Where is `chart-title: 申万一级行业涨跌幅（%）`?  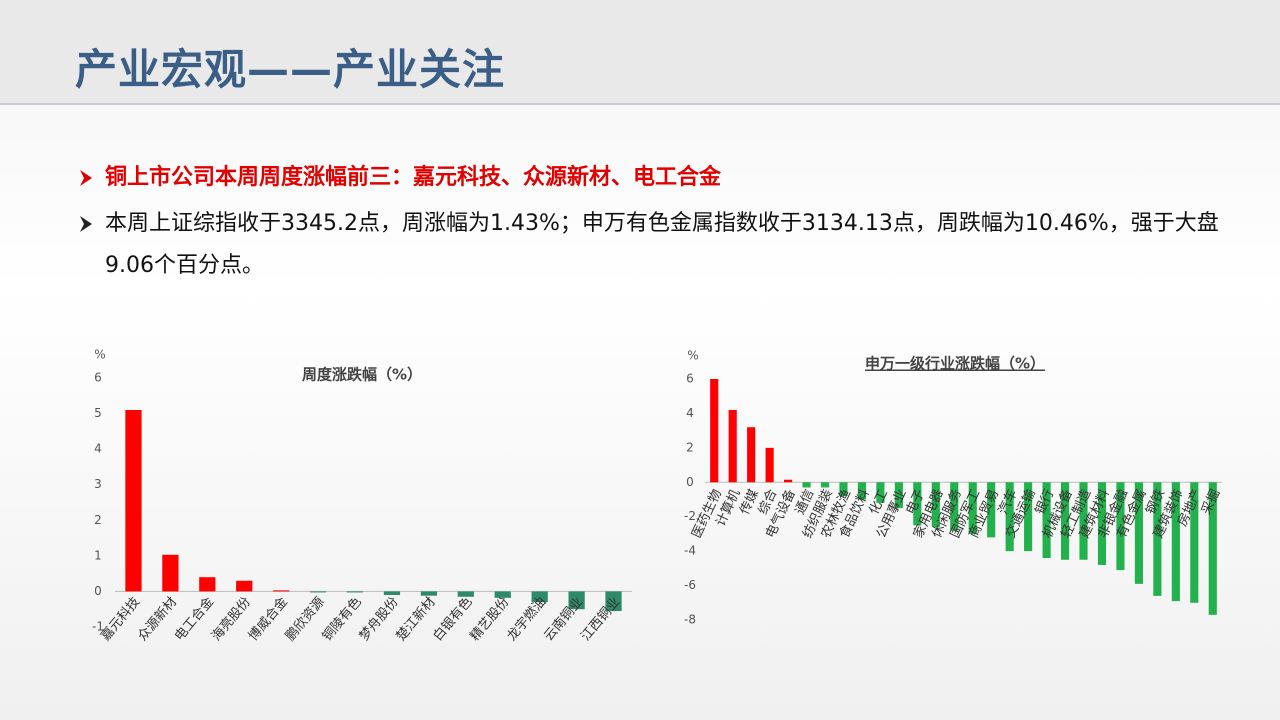 chart-title: 申万一级行业涨跌幅（%） is located at coordinates (955, 364).